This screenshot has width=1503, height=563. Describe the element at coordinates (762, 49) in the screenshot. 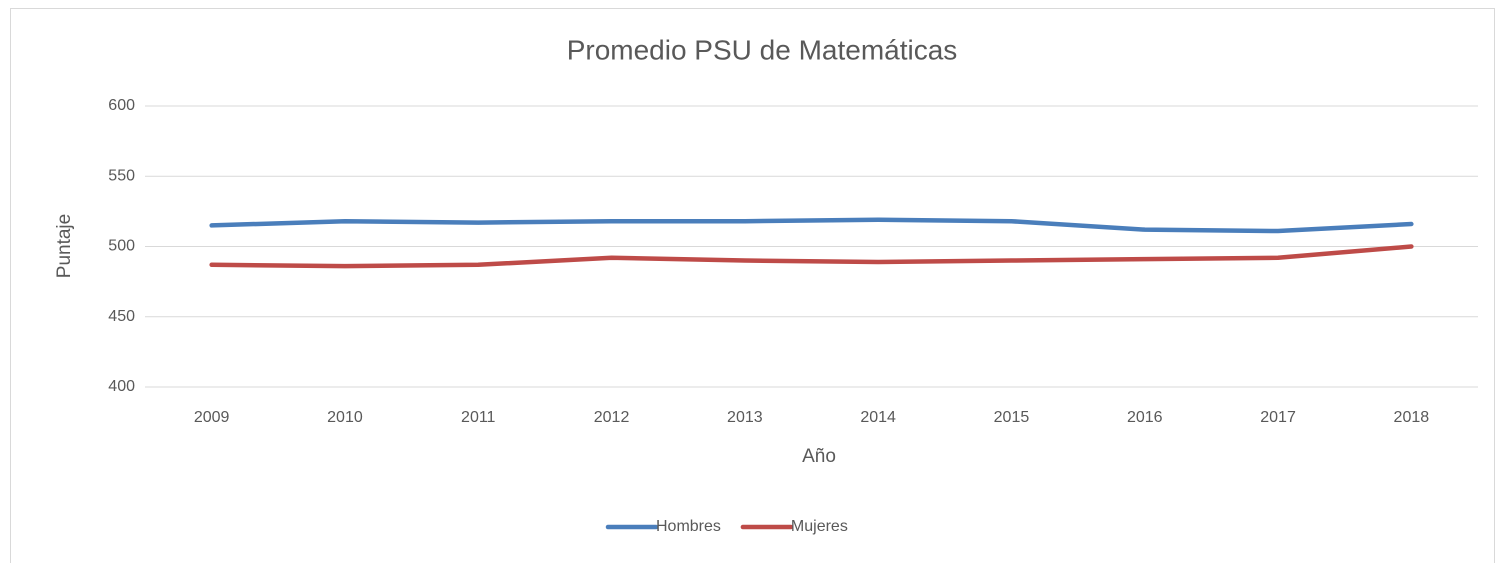

I see `chart-title: Promedio PSU de Matemáticas` at that location.